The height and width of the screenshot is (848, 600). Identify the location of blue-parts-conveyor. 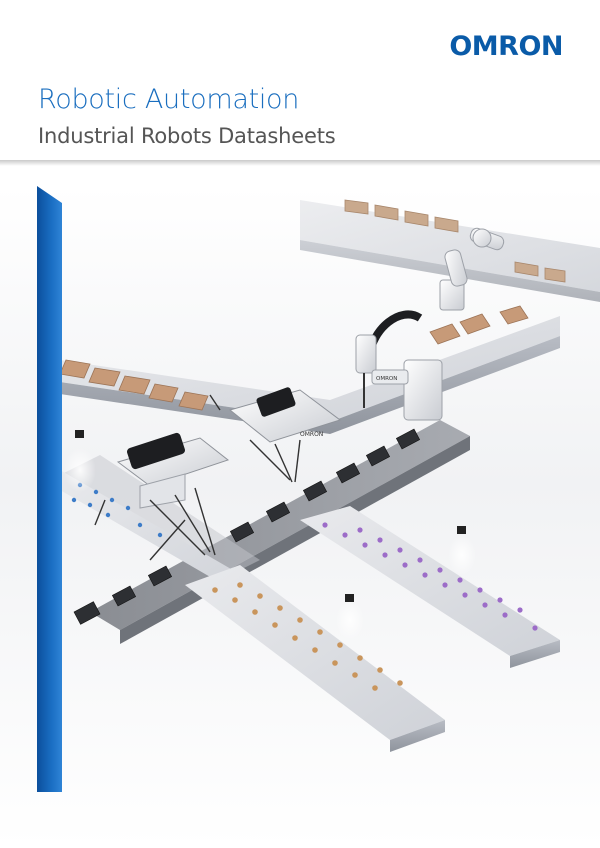
(155, 535).